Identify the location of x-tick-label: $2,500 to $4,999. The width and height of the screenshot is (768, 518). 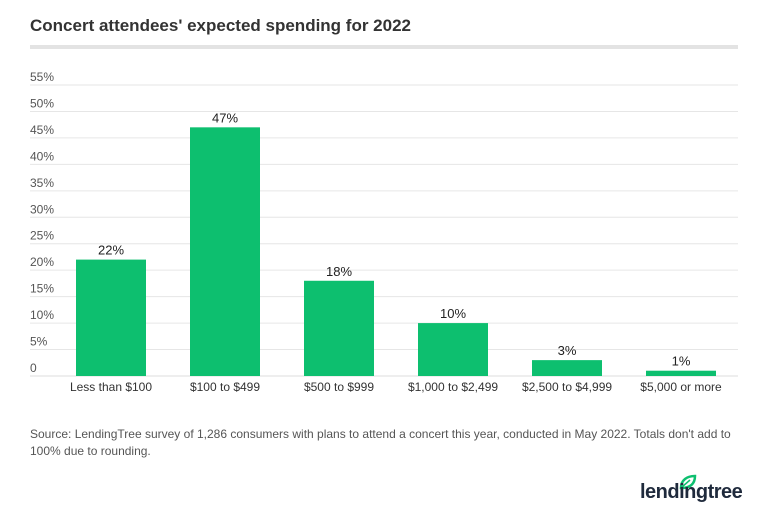
(567, 387).